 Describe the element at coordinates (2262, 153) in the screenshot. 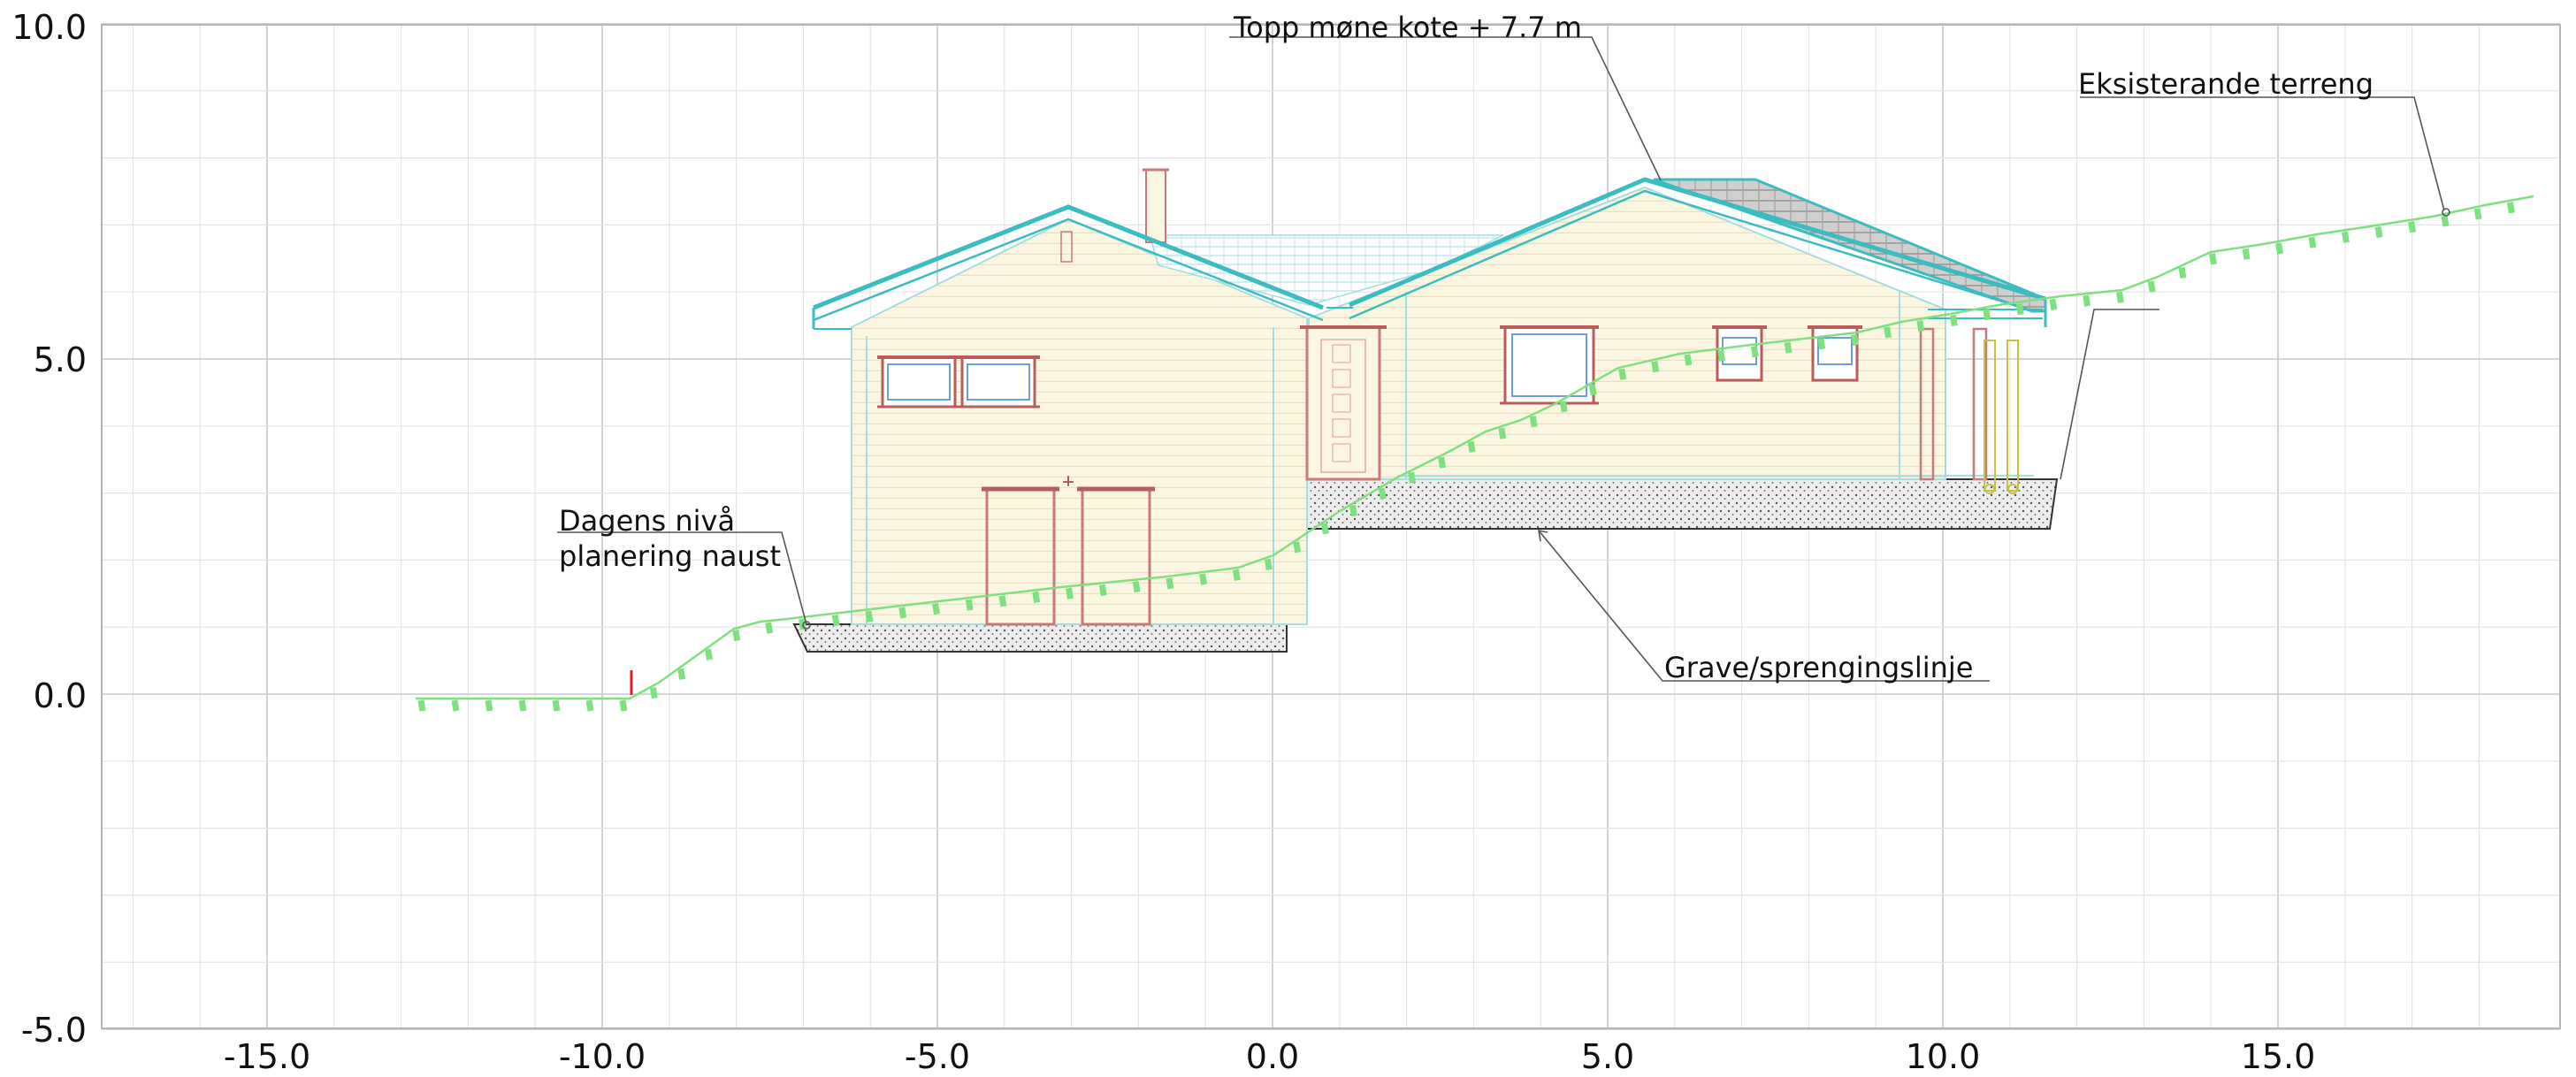

I see `terrain-leader` at that location.